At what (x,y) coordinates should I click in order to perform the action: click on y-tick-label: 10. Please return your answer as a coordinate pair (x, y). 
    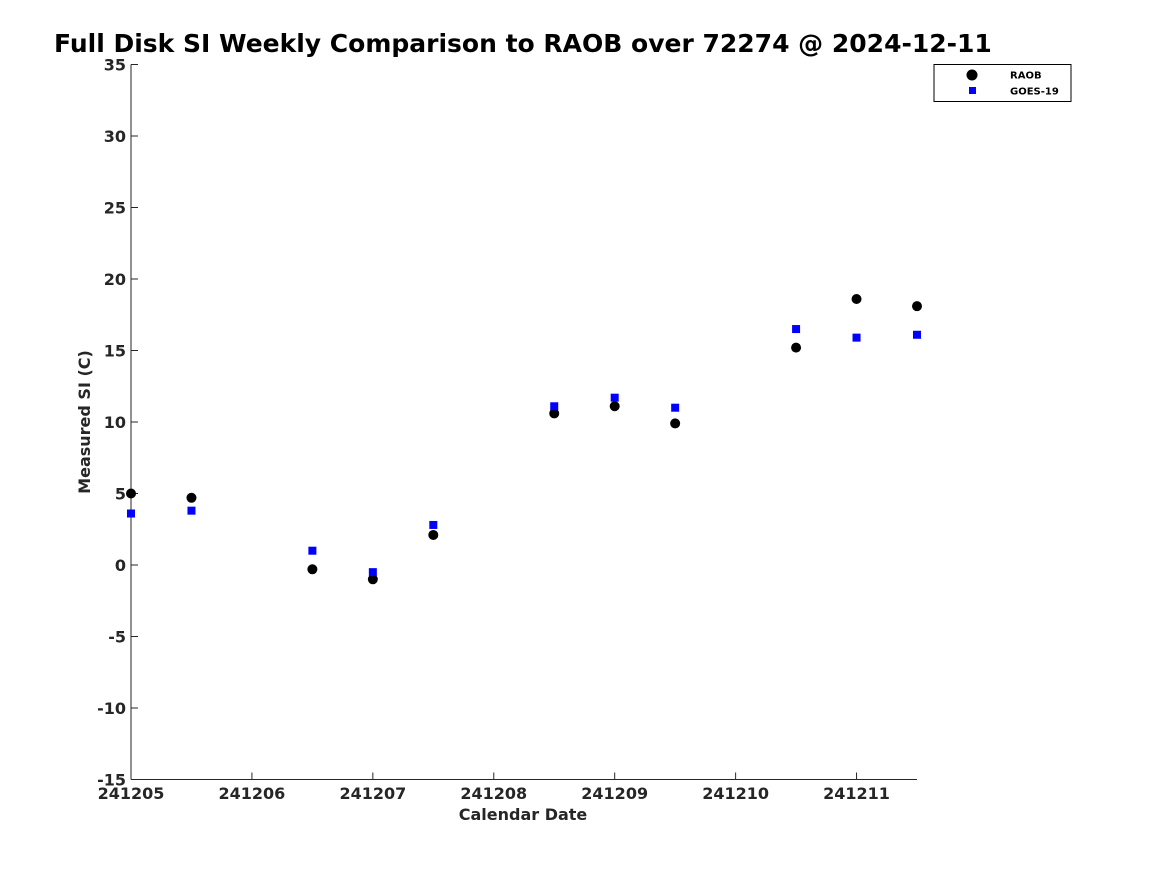
    Looking at the image, I should click on (115, 422).